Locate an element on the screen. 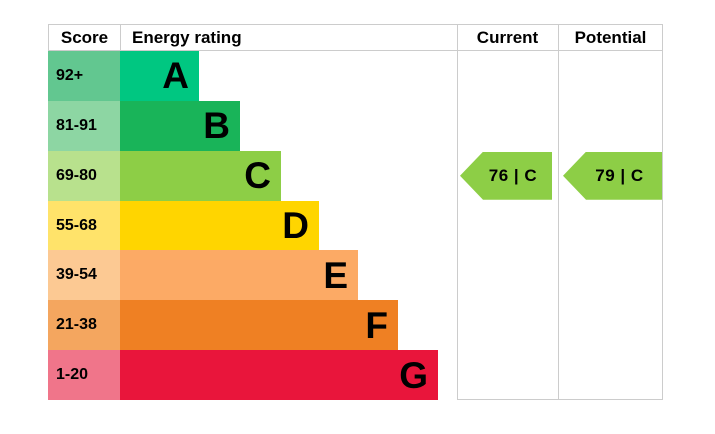 The width and height of the screenshot is (715, 434). band-grade-letter: G is located at coordinates (413, 375).